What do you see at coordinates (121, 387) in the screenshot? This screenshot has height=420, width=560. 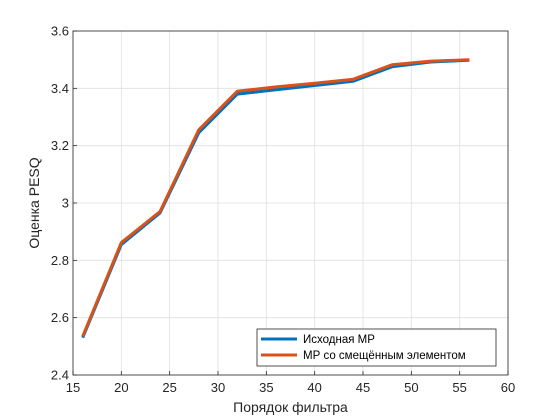 I see `x-tick-label: 20` at bounding box center [121, 387].